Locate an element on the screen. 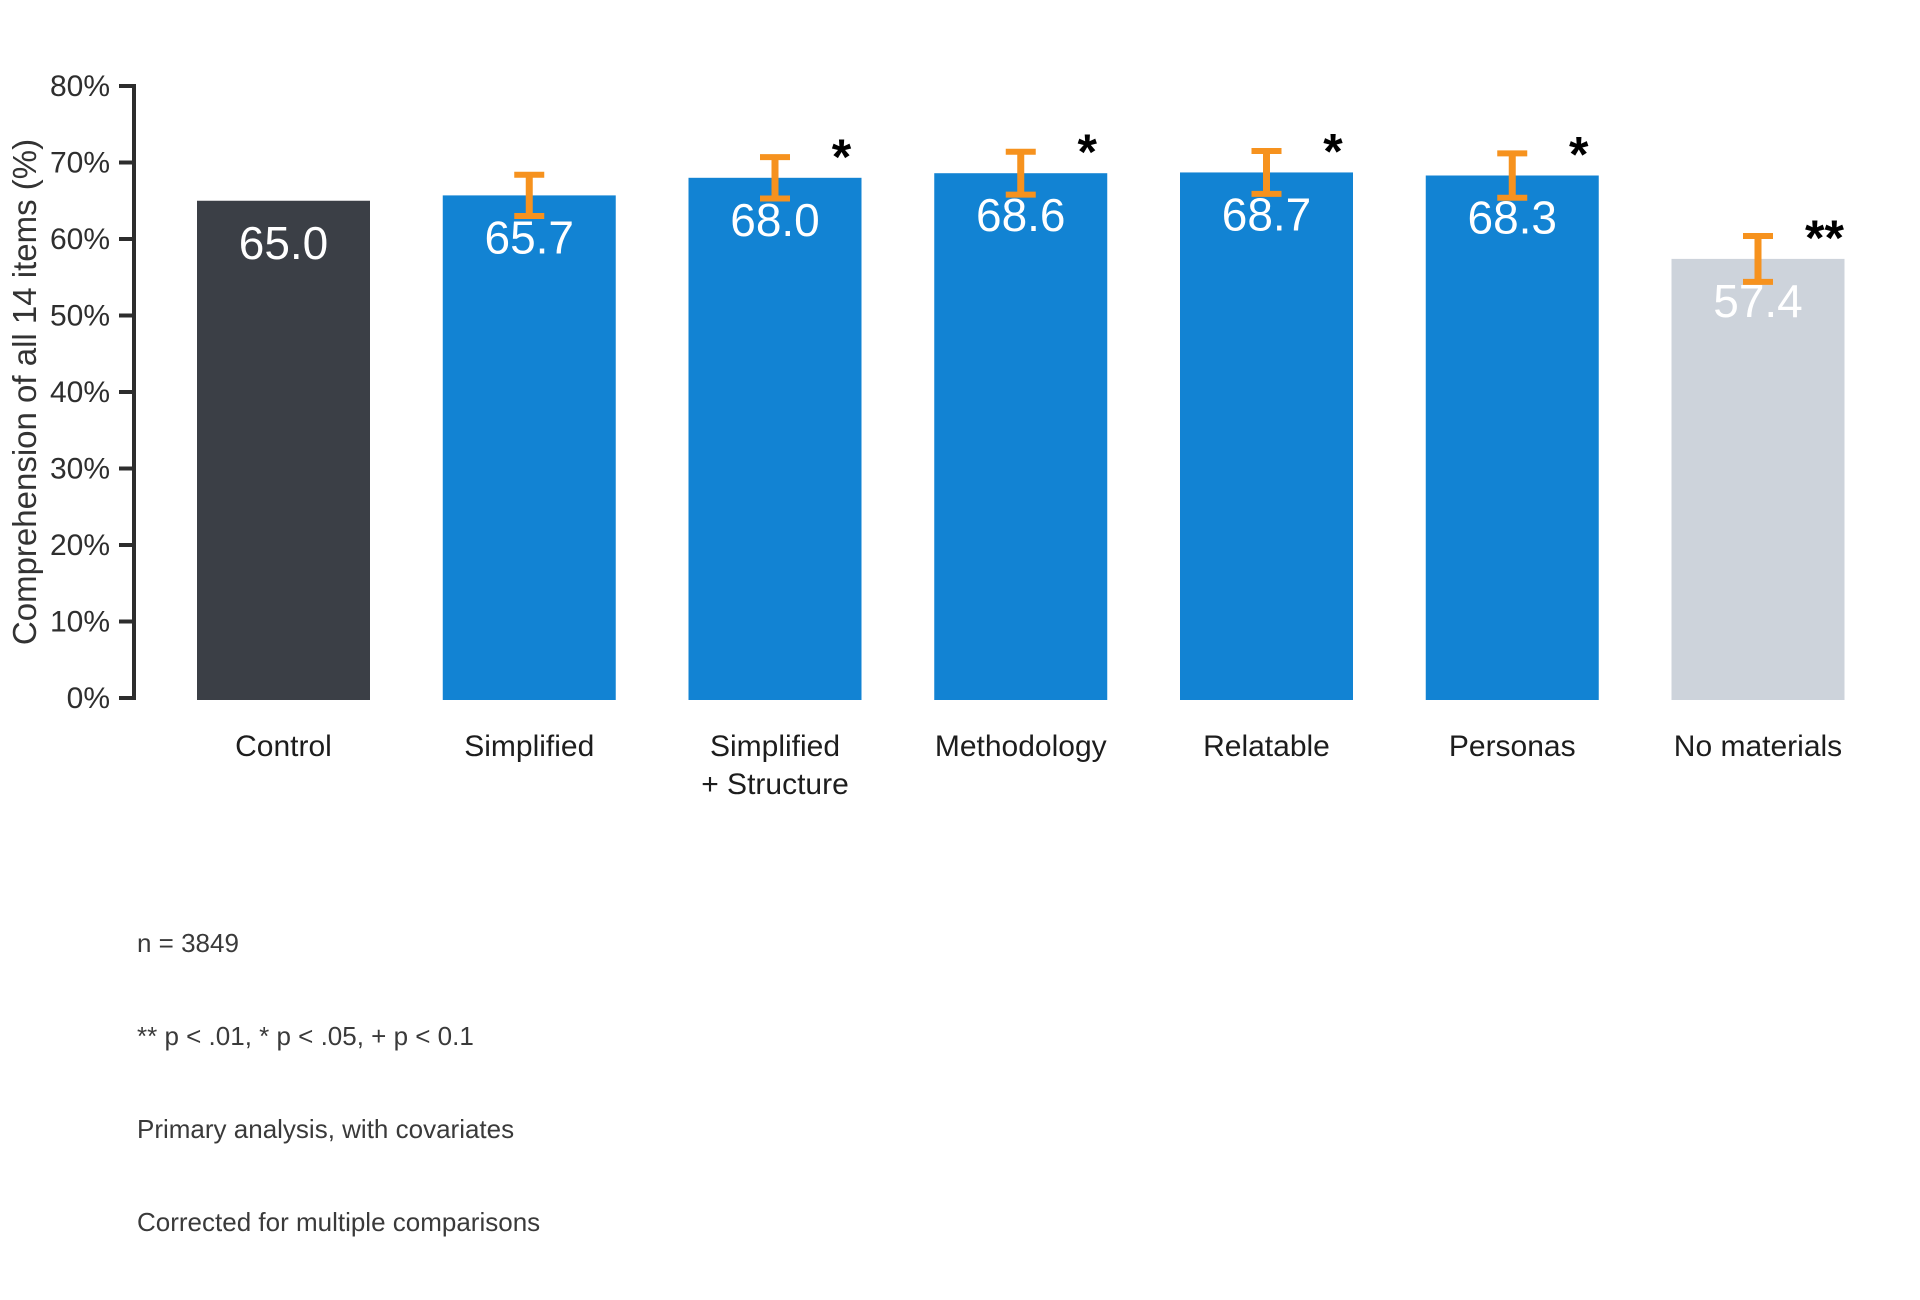 The image size is (1920, 1300). bar-personas is located at coordinates (1512, 437).